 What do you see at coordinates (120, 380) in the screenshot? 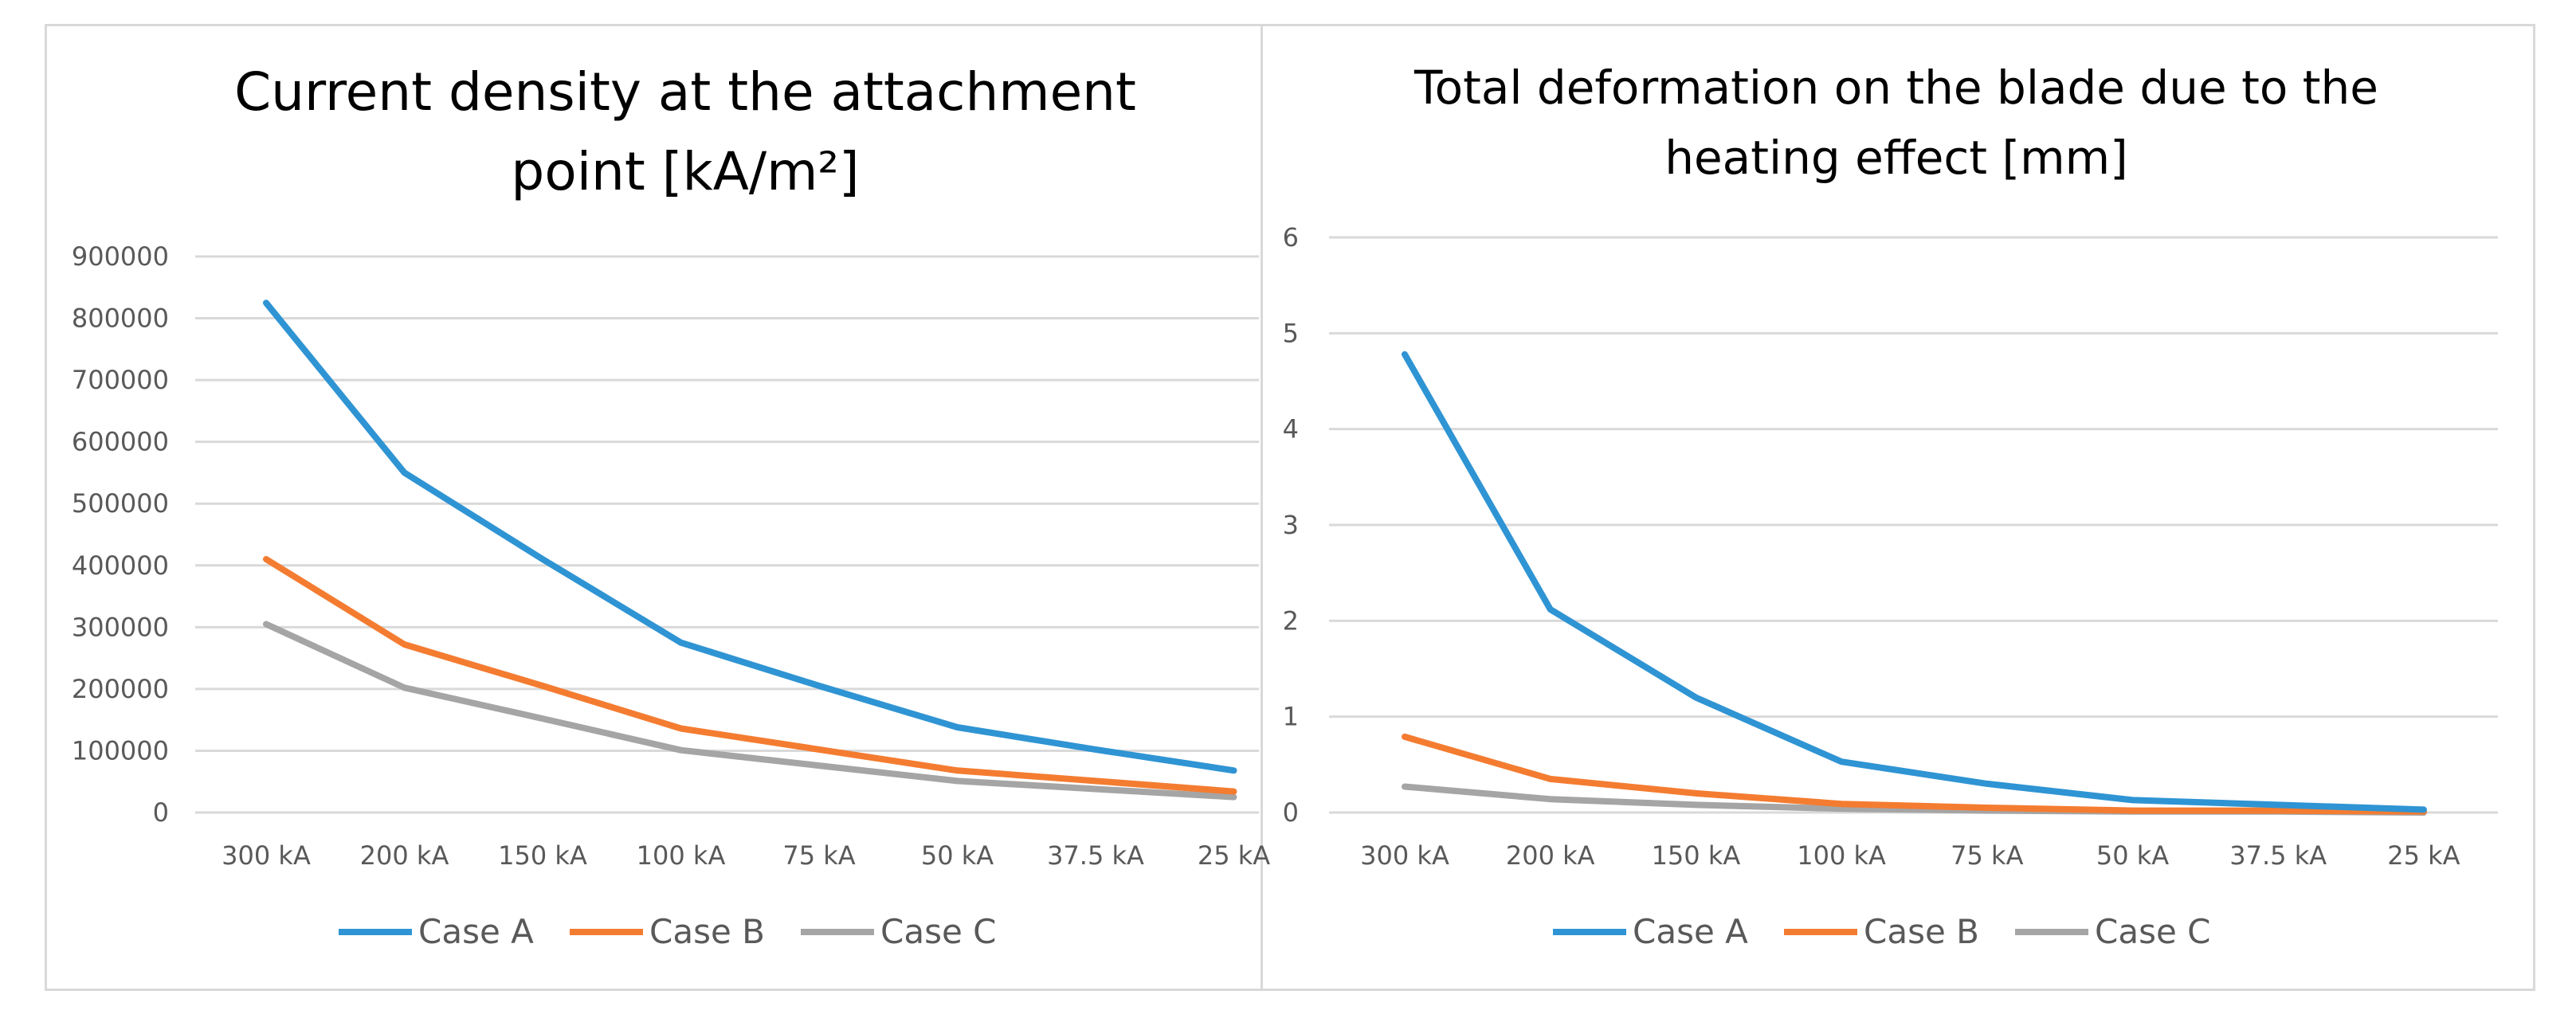
I see `chart1-ytick-label: 700000` at bounding box center [120, 380].